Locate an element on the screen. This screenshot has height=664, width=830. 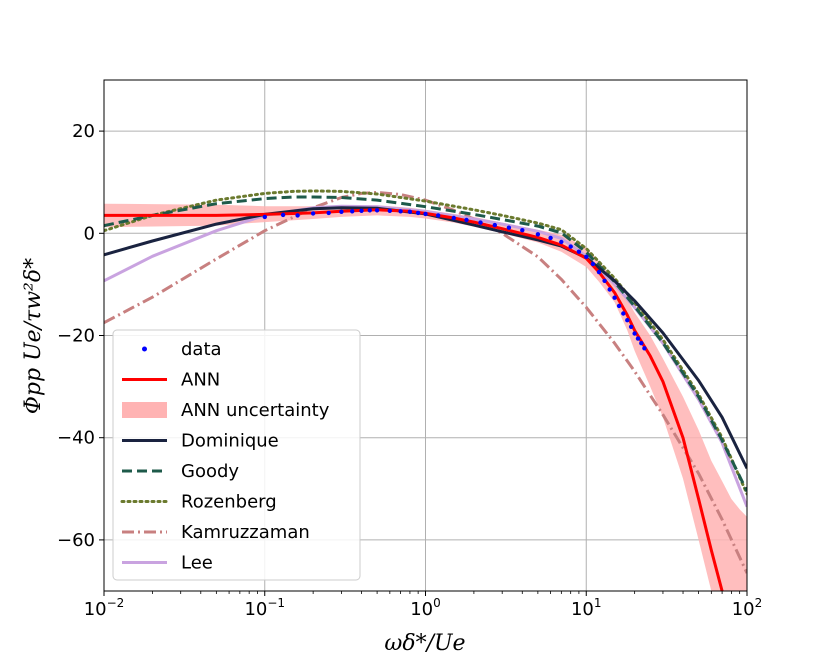
y-tick-label: 0 is located at coordinates (89, 233).